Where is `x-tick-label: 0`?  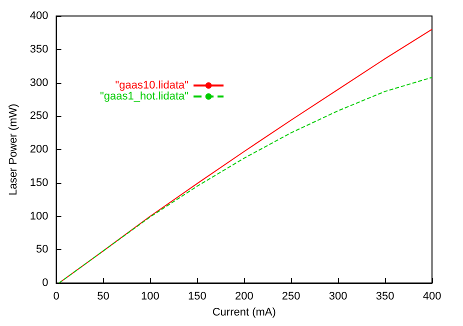
x-tick-label: 0 is located at coordinates (56, 296).